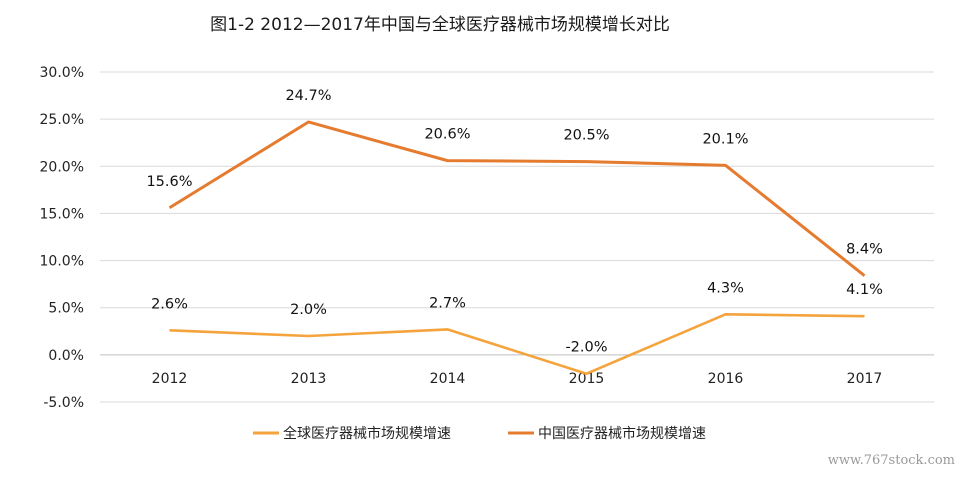 The image size is (969, 478). I want to click on x-tick-label: 2017, so click(865, 379).